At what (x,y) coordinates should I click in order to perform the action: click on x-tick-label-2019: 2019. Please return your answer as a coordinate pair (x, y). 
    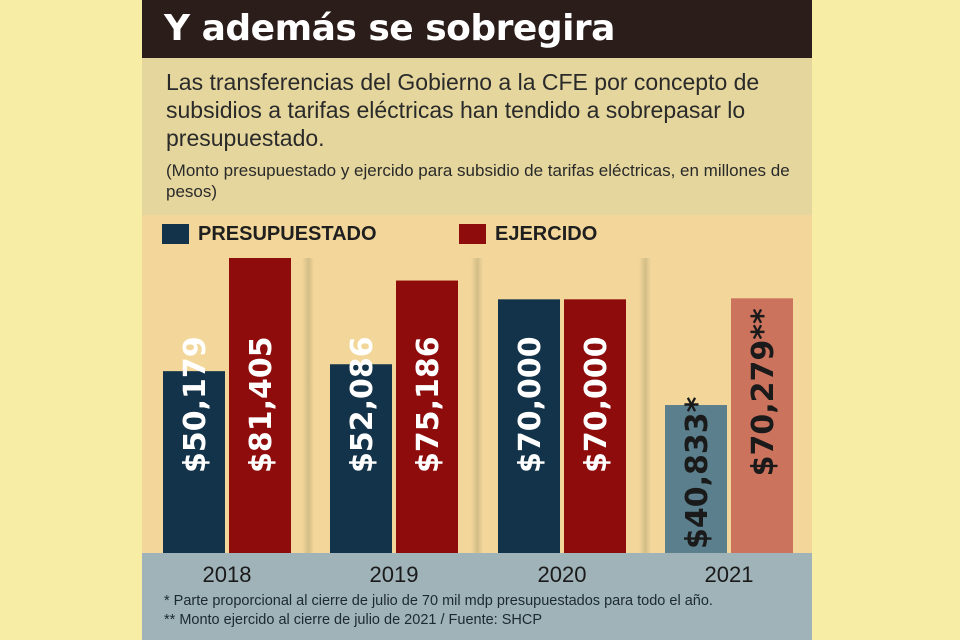
    Looking at the image, I should click on (394, 574).